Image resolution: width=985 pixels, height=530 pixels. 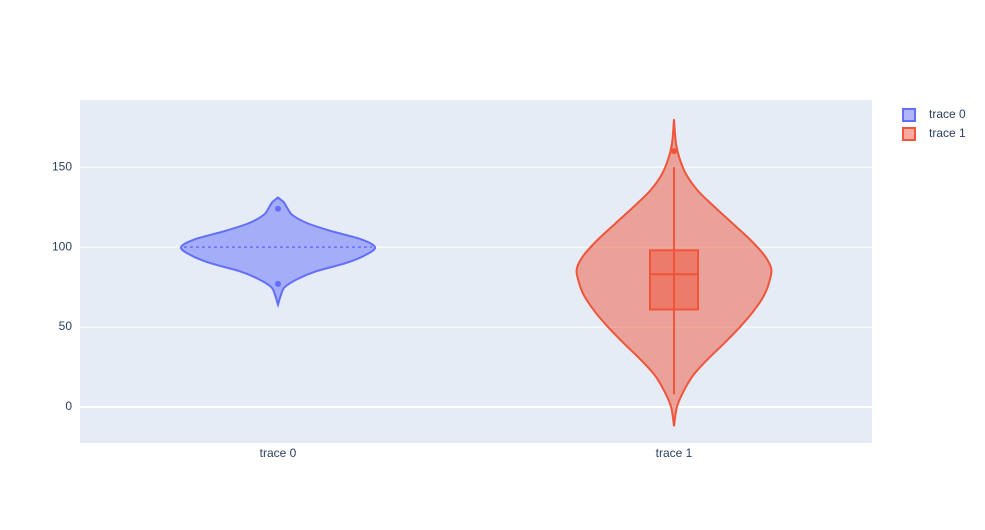 What do you see at coordinates (674, 453) in the screenshot?
I see `x-tick-label: trace 1` at bounding box center [674, 453].